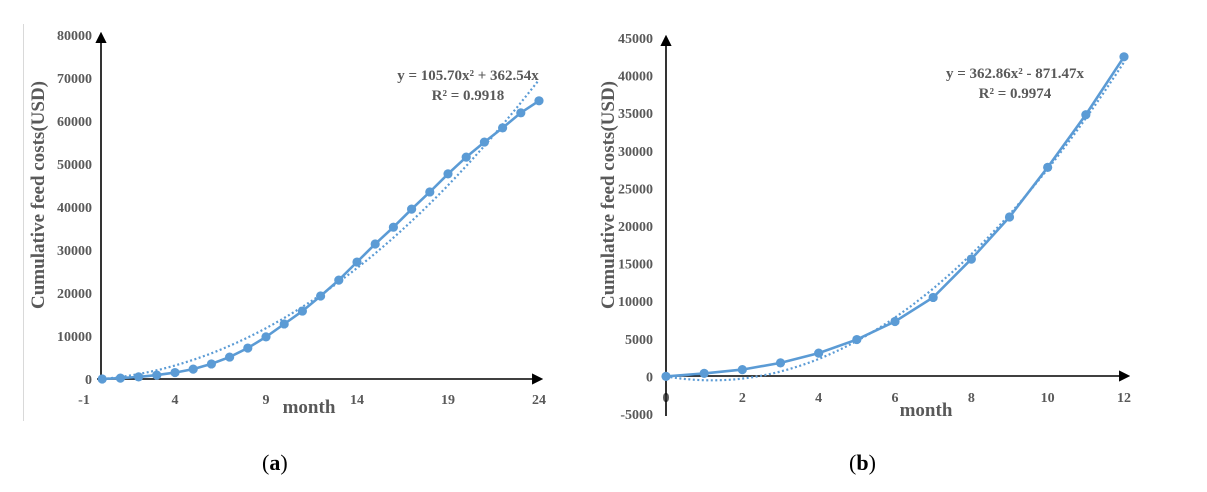  What do you see at coordinates (742, 398) in the screenshot?
I see `x-tick-label: 2` at bounding box center [742, 398].